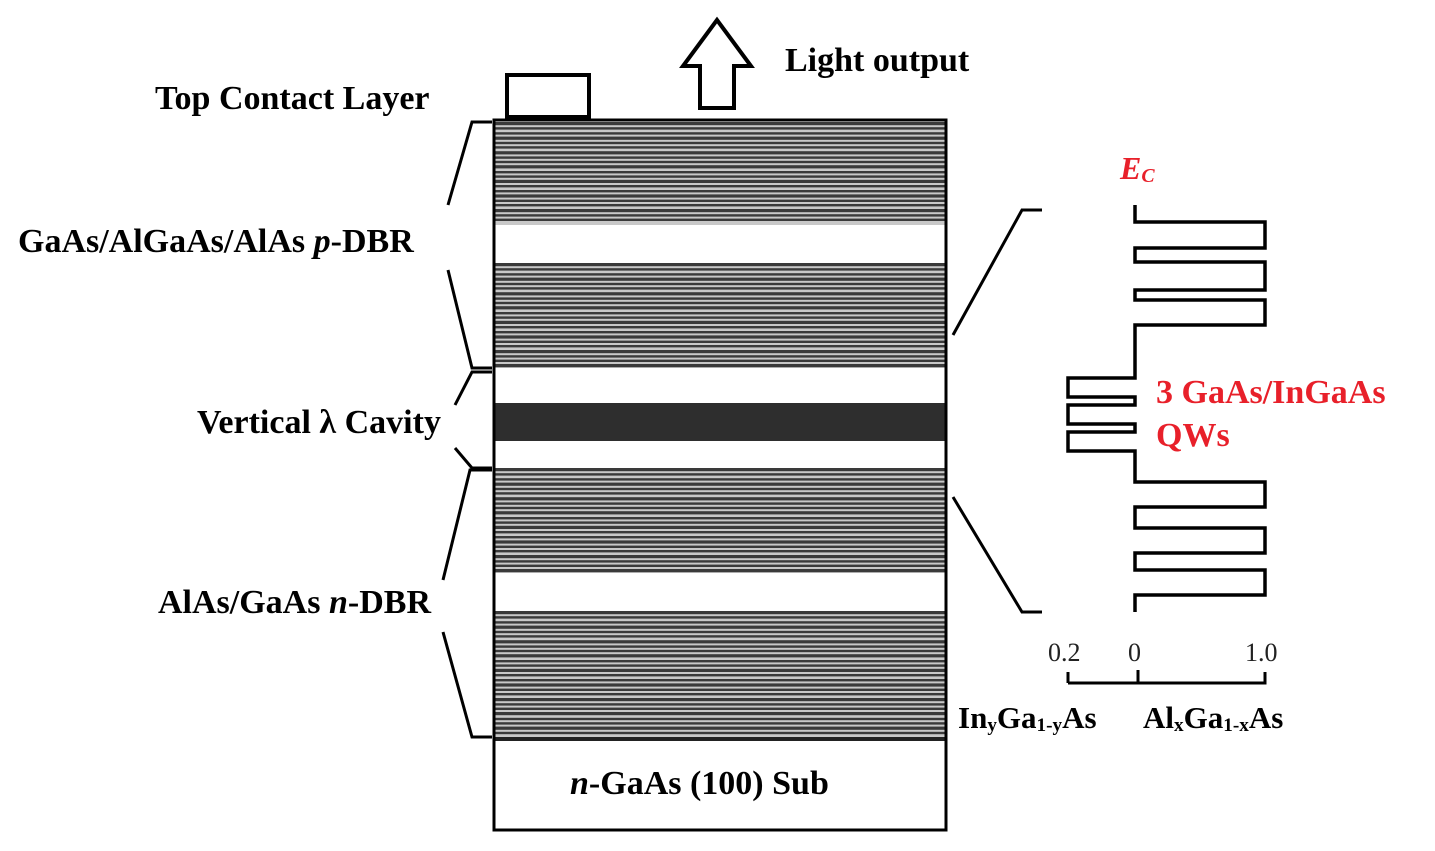  Describe the element at coordinates (720, 385) in the screenshot. I see `cavity-spacer-top` at that location.